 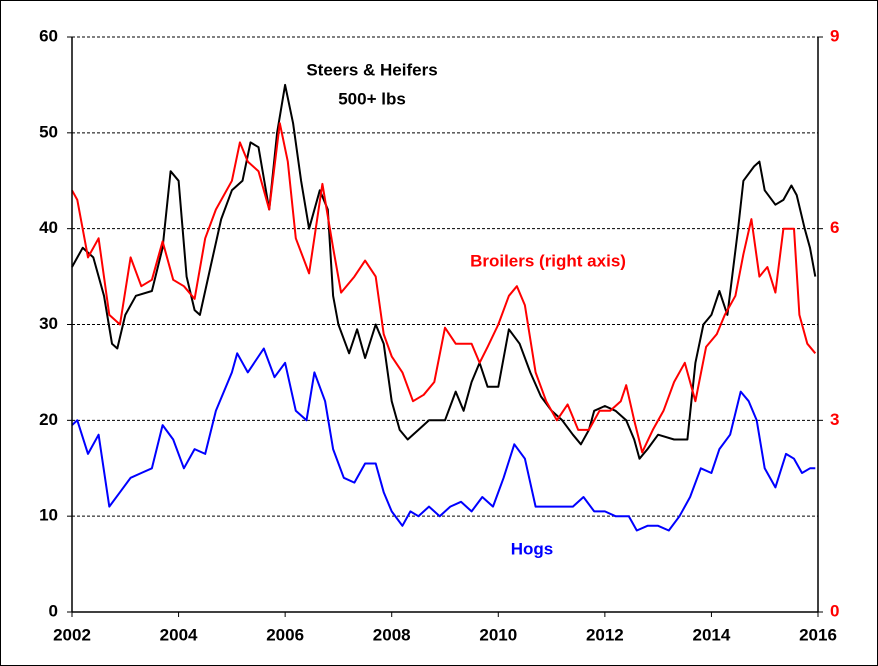 I want to click on y2-tick-label: 3, so click(x=834, y=419).